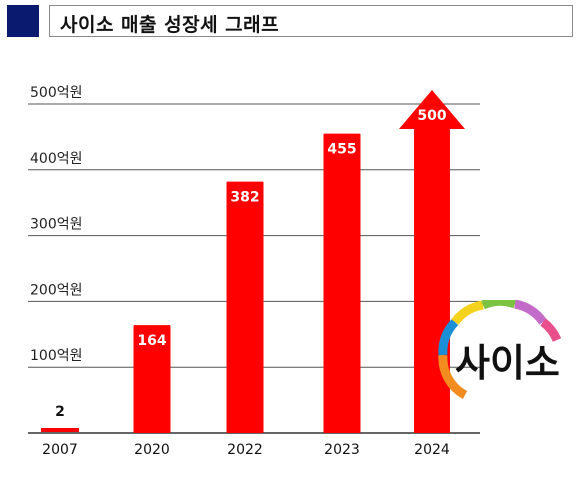 This screenshot has width=580, height=482. I want to click on x-tick-label: 2023, so click(342, 450).